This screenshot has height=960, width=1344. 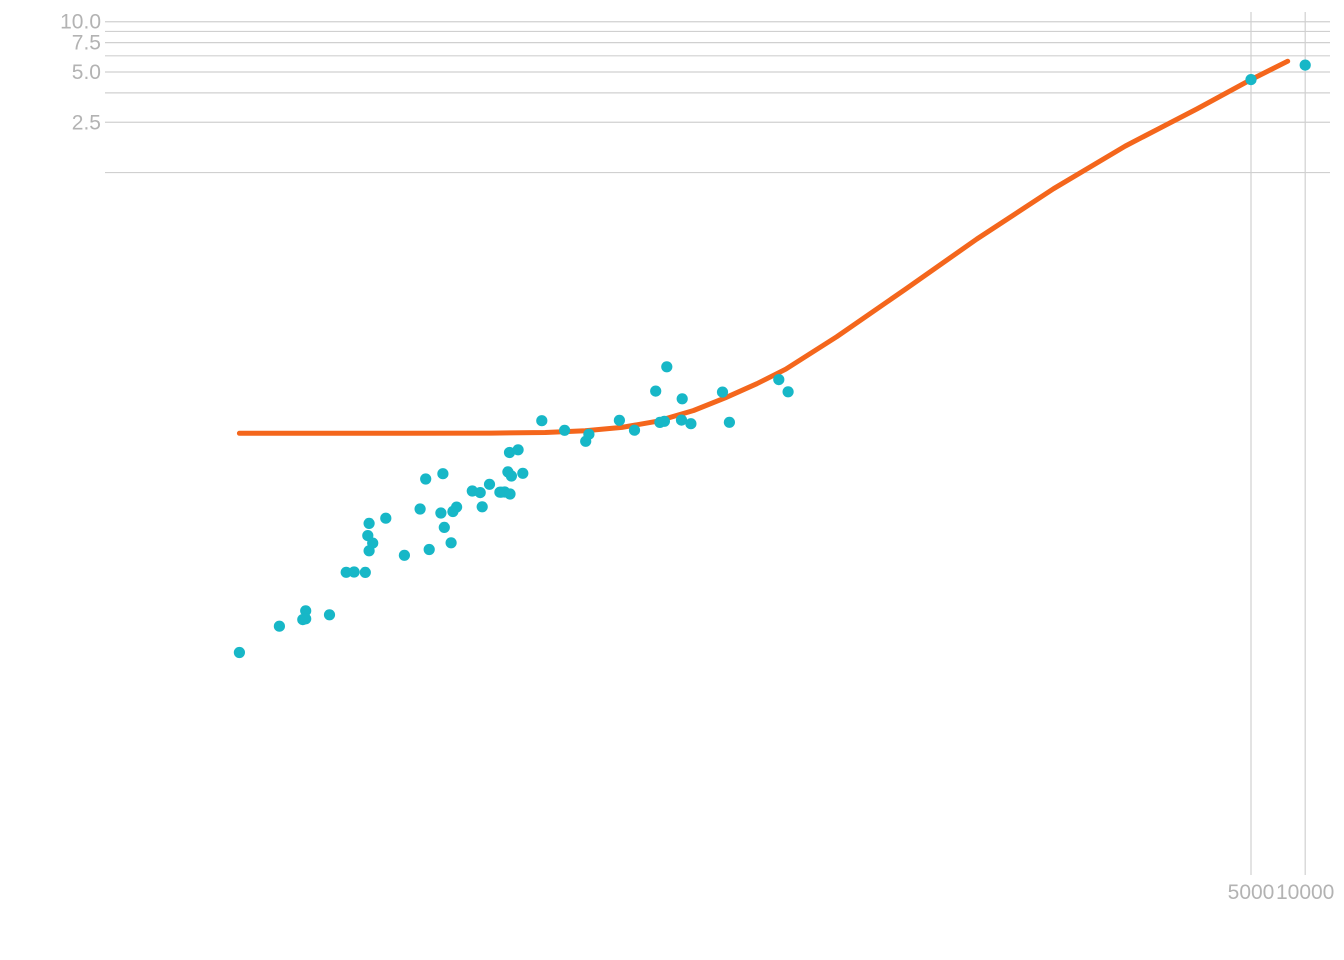 I want to click on x-tick-label: 5000, so click(x=1251, y=892).